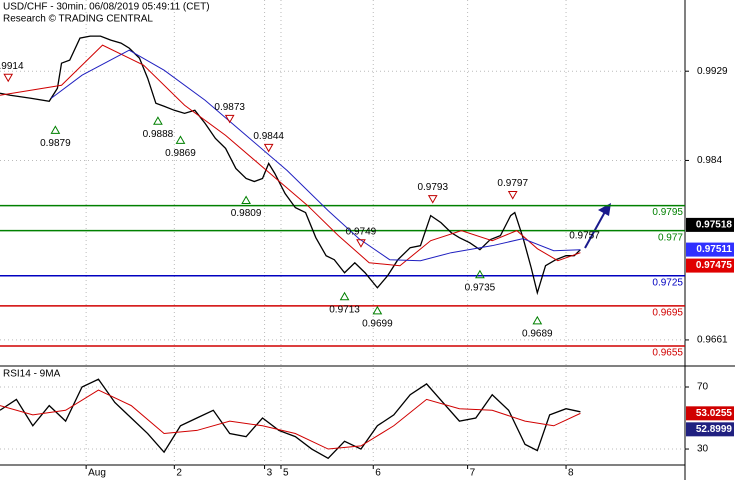 The image size is (735, 480). Describe the element at coordinates (571, 473) in the screenshot. I see `x-tick-label: 8` at that location.